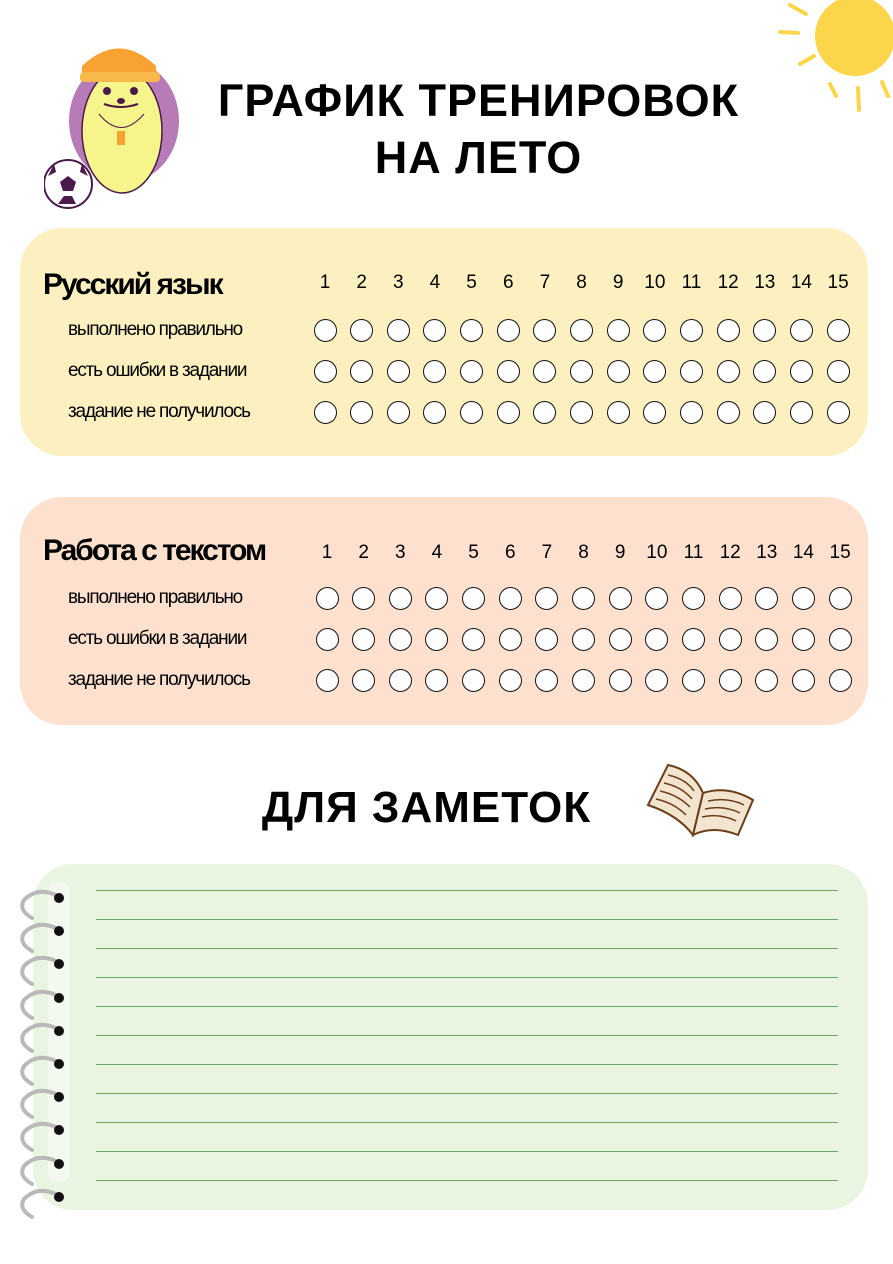  What do you see at coordinates (730, 552) in the screenshot?
I see `day-number: 12` at bounding box center [730, 552].